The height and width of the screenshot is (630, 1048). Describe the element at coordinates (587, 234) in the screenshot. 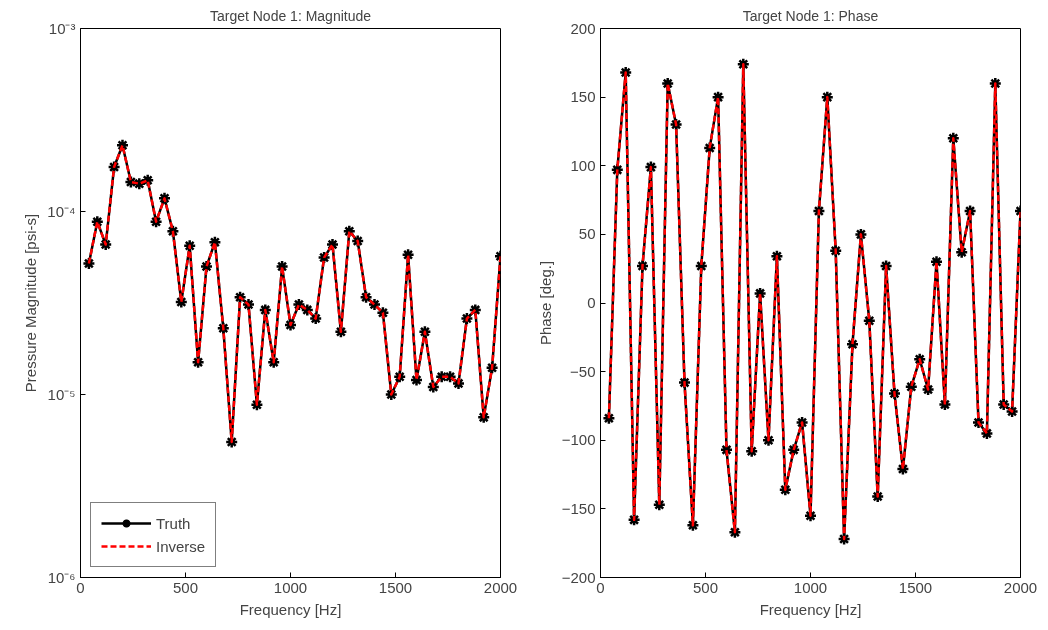

I see `y-tick-label: 50` at that location.